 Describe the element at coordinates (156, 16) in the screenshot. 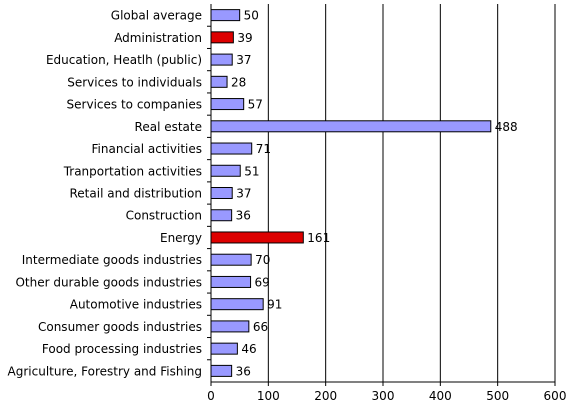

I see `category-label: Global average` at that location.